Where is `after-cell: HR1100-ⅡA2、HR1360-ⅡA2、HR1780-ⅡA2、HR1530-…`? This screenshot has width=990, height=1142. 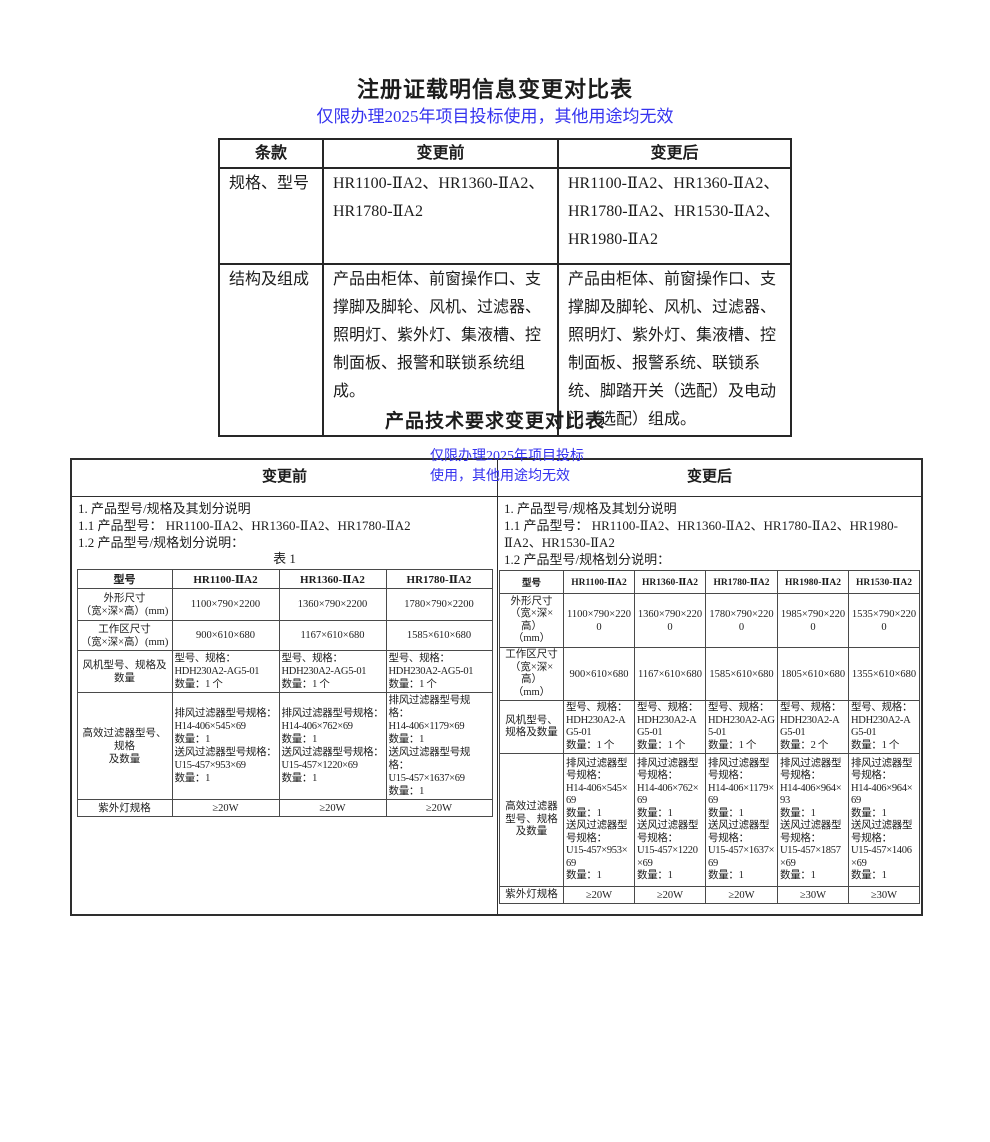
after-cell: HR1100-ⅡA2、HR1360-ⅡA2、HR1780-ⅡA2、HR1530-… is located at coordinates (674, 216).